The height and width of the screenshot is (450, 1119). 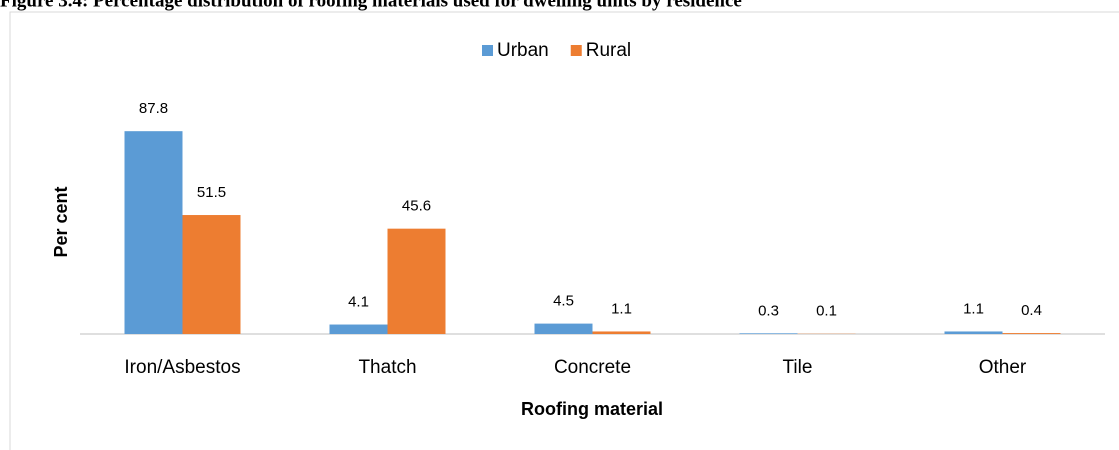 What do you see at coordinates (387, 367) in the screenshot?
I see `x-tick-label: Thatch` at bounding box center [387, 367].